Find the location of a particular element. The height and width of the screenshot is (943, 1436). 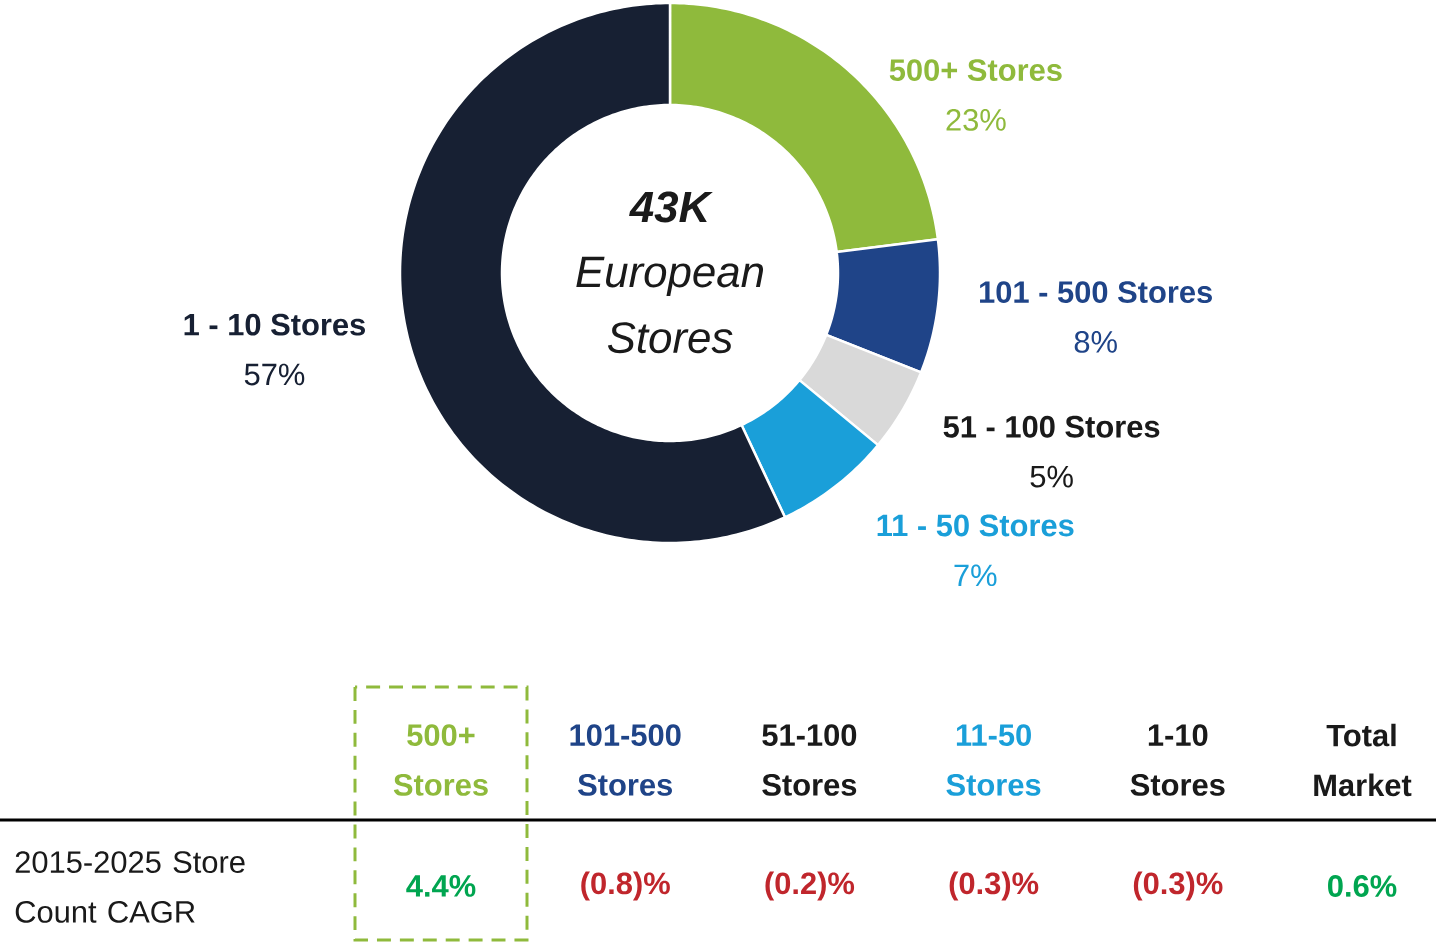

data-label: 57% is located at coordinates (274, 374).